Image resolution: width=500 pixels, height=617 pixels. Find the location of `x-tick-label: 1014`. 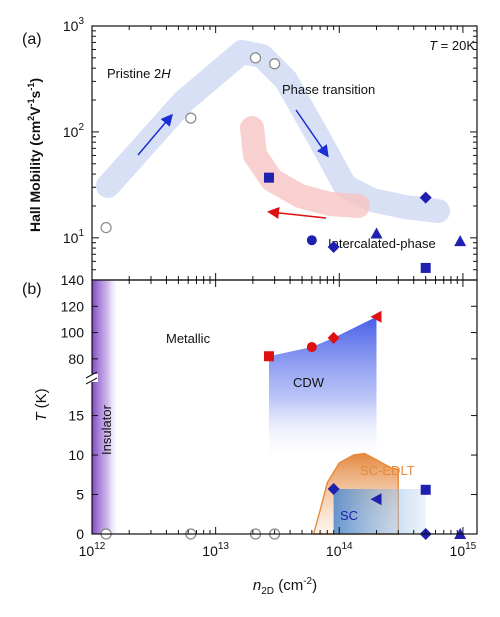

x-tick-label: 1014 is located at coordinates (339, 550).